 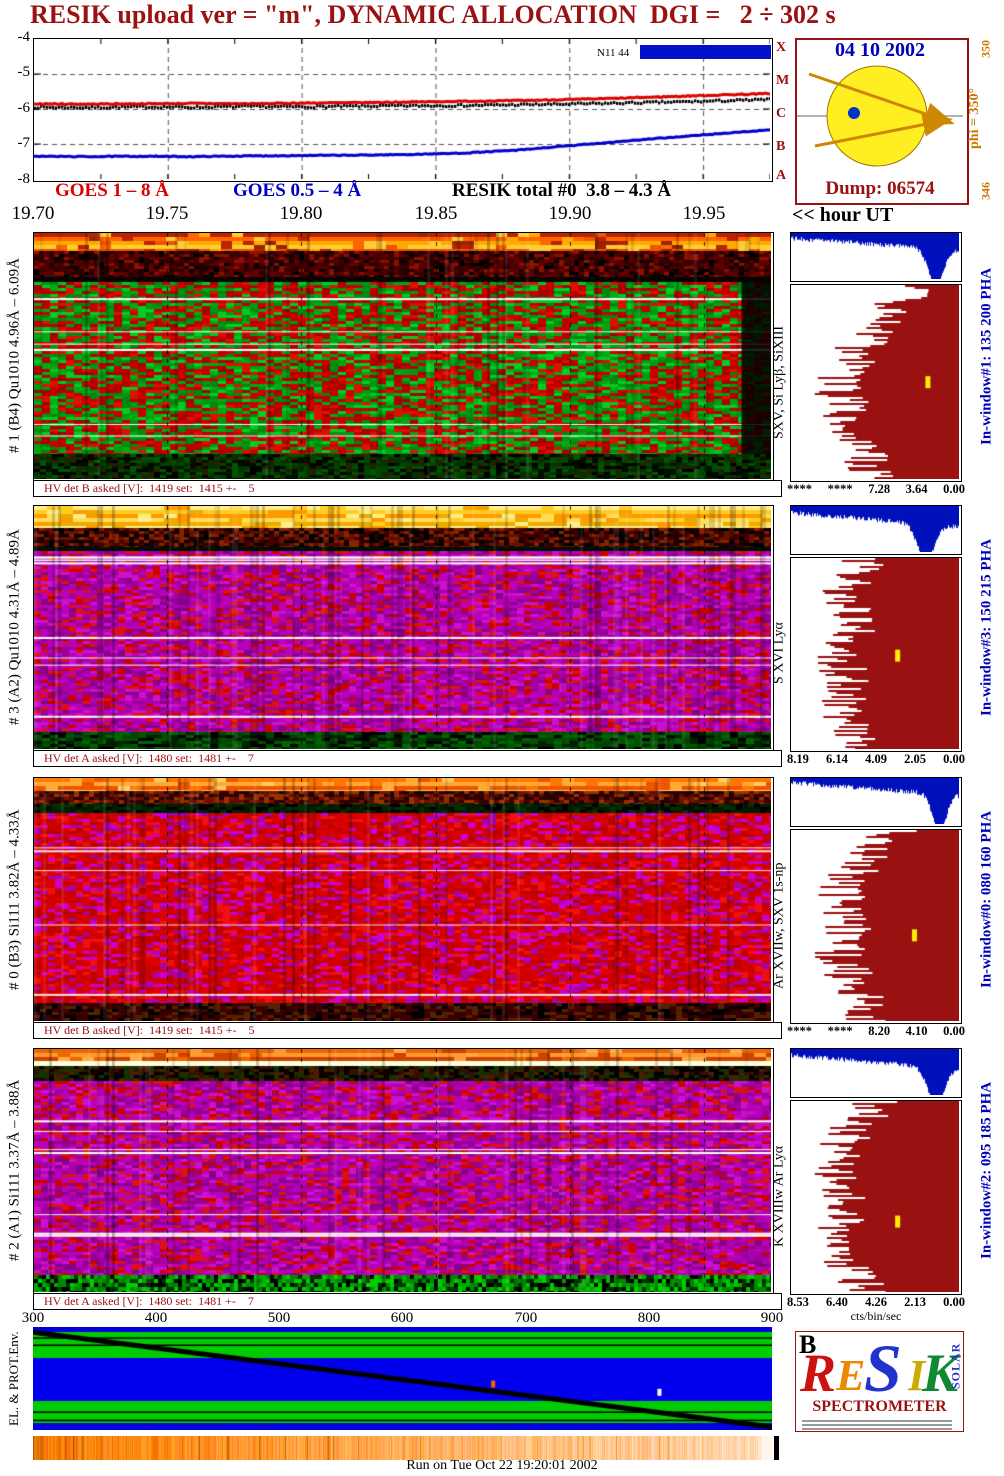 I want to click on panel3-hv-status: HV det B asked [V]: 1419 set: 1415 +- 5, so click(x=407, y=1030).